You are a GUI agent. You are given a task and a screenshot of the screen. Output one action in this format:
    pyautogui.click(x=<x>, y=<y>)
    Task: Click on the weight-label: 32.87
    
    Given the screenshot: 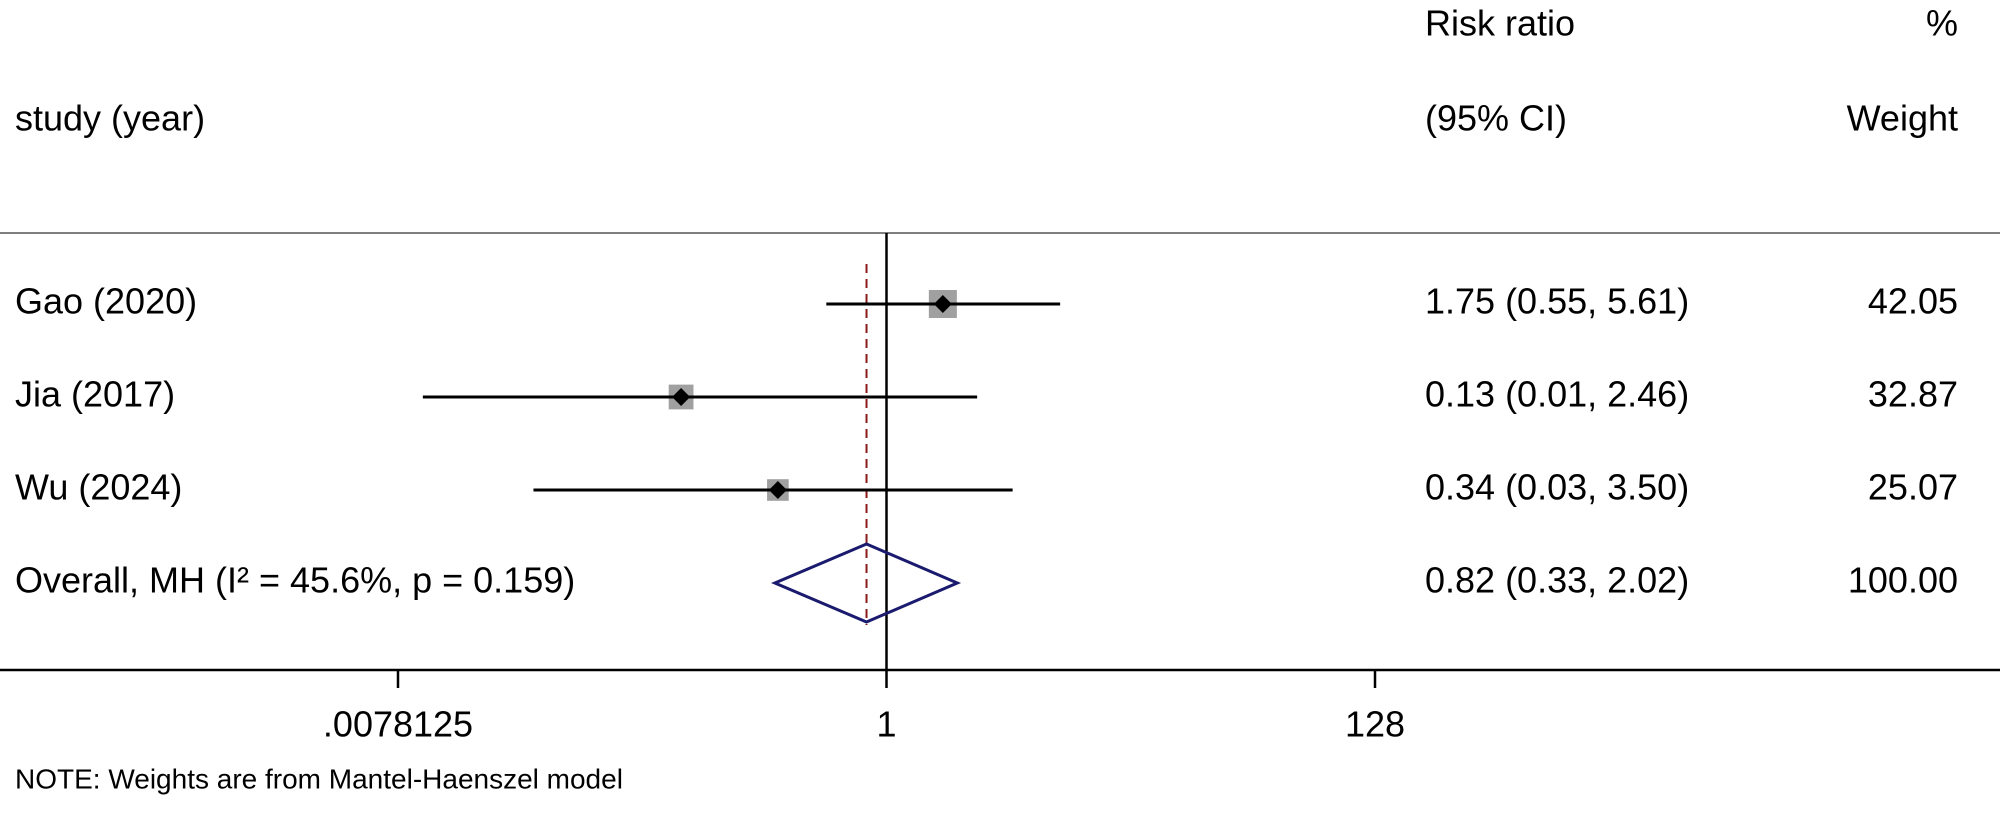 What is the action you would take?
    pyautogui.click(x=1913, y=394)
    